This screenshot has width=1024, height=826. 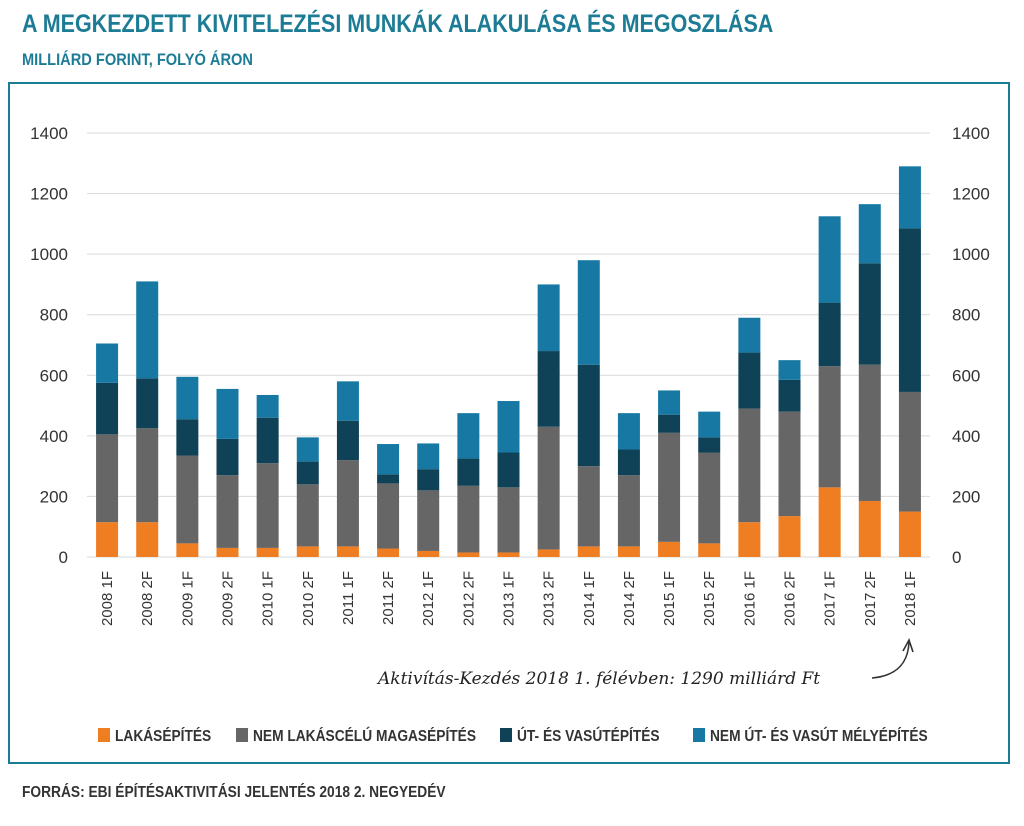 I want to click on annotation-arrow, so click(x=890, y=660).